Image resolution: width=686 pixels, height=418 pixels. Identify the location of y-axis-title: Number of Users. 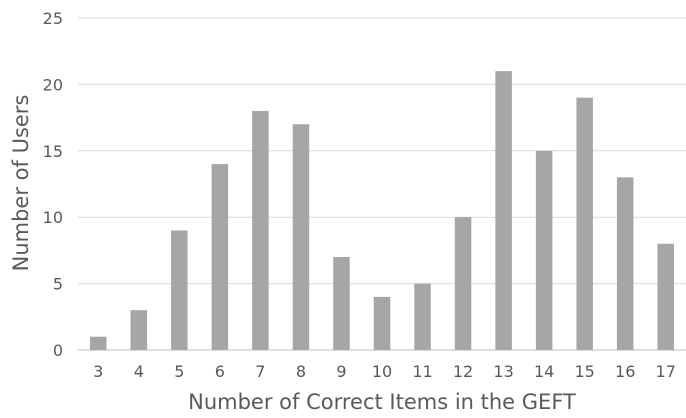
(21, 183).